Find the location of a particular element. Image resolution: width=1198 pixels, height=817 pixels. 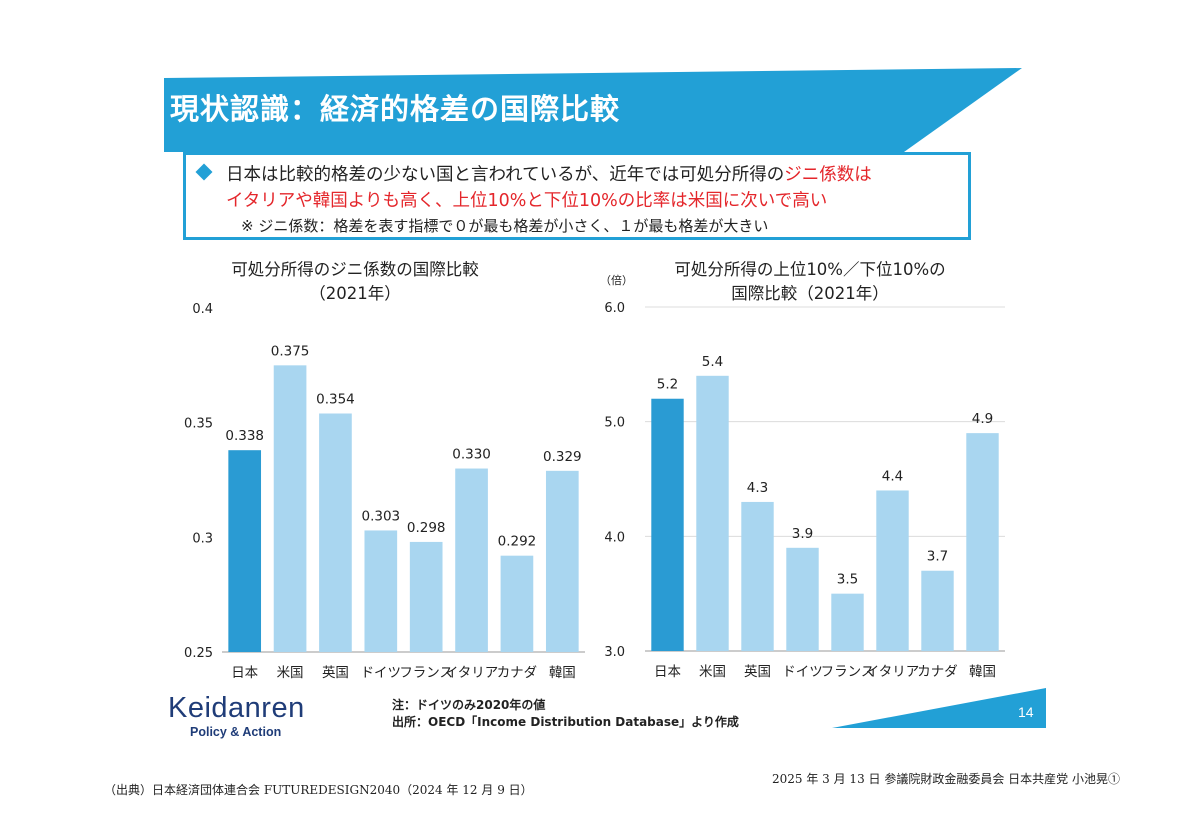

data-label: 0.338 is located at coordinates (244, 436).